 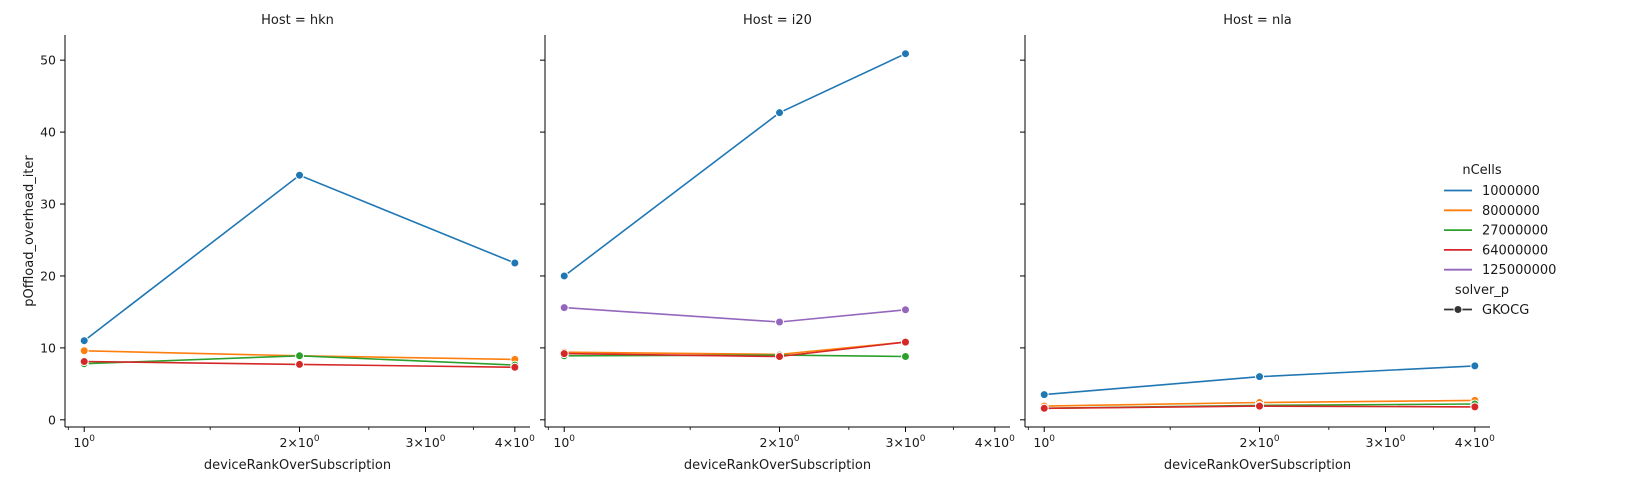 I want to click on facet-title: Host = nla, so click(x=1257, y=20).